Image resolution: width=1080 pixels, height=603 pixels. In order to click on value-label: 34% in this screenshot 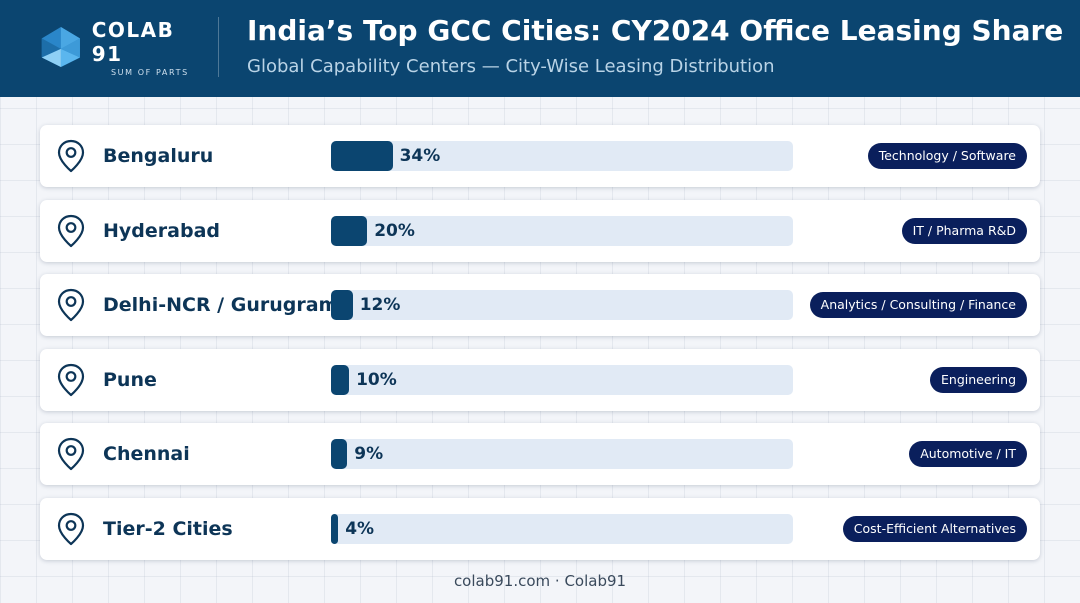, I will do `click(420, 156)`.